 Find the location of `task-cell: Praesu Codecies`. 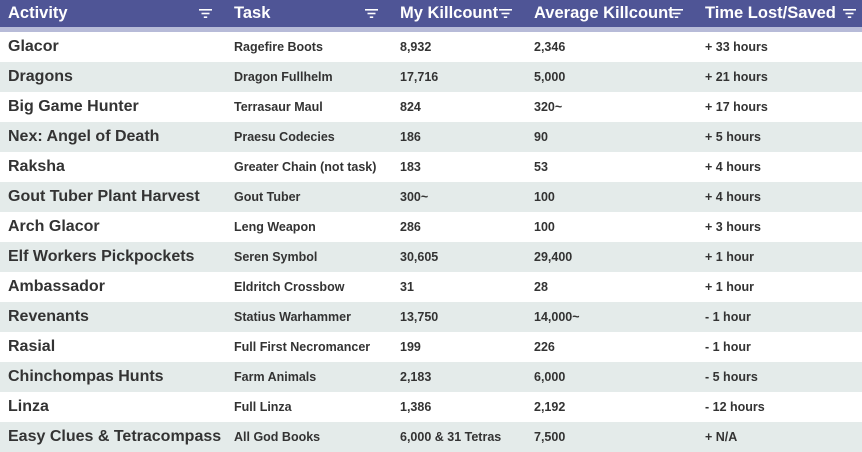

task-cell: Praesu Codecies is located at coordinates (284, 137).